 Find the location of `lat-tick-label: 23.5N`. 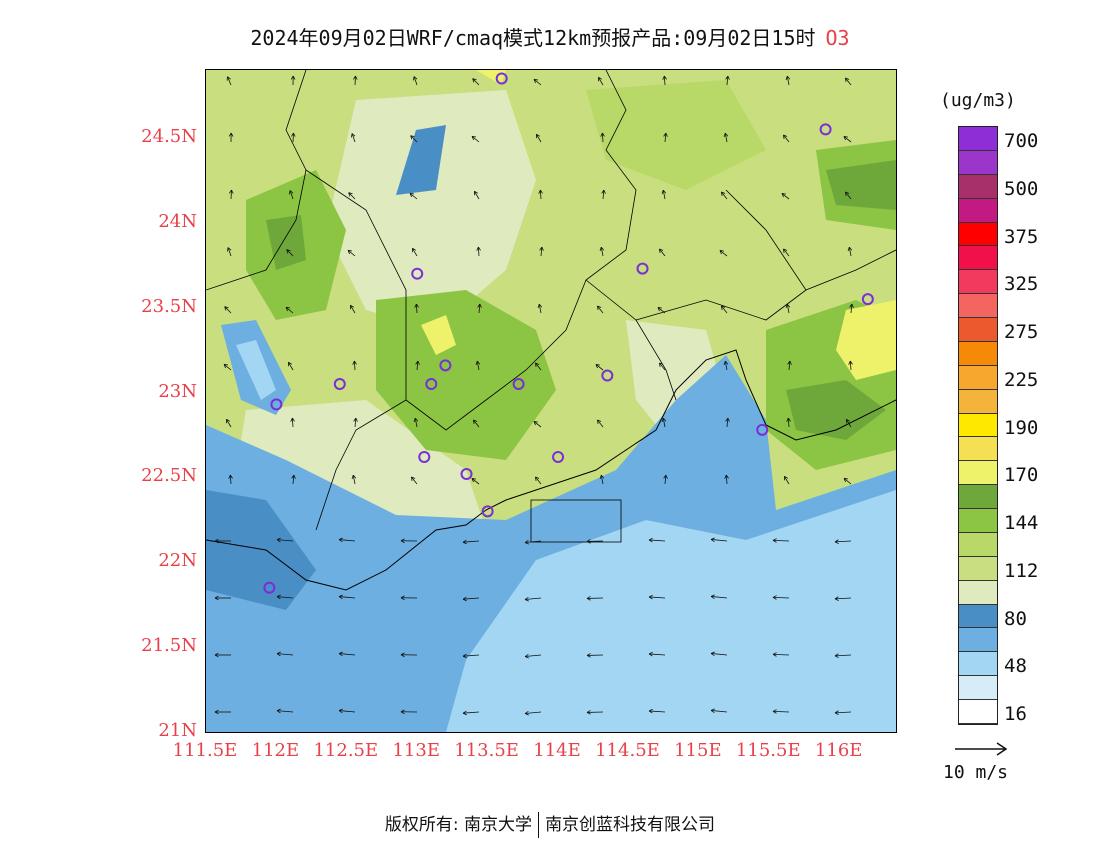

lat-tick-label: 23.5N is located at coordinates (169, 306).